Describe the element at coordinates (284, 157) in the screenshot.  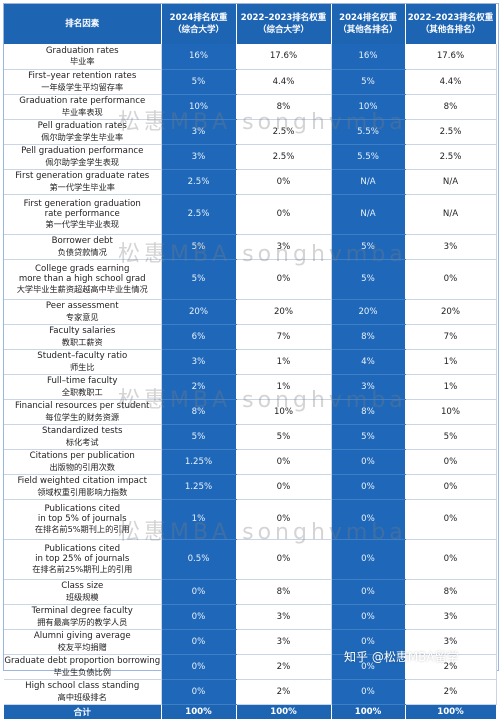
I see `weight-cell: 2.5%` at that location.